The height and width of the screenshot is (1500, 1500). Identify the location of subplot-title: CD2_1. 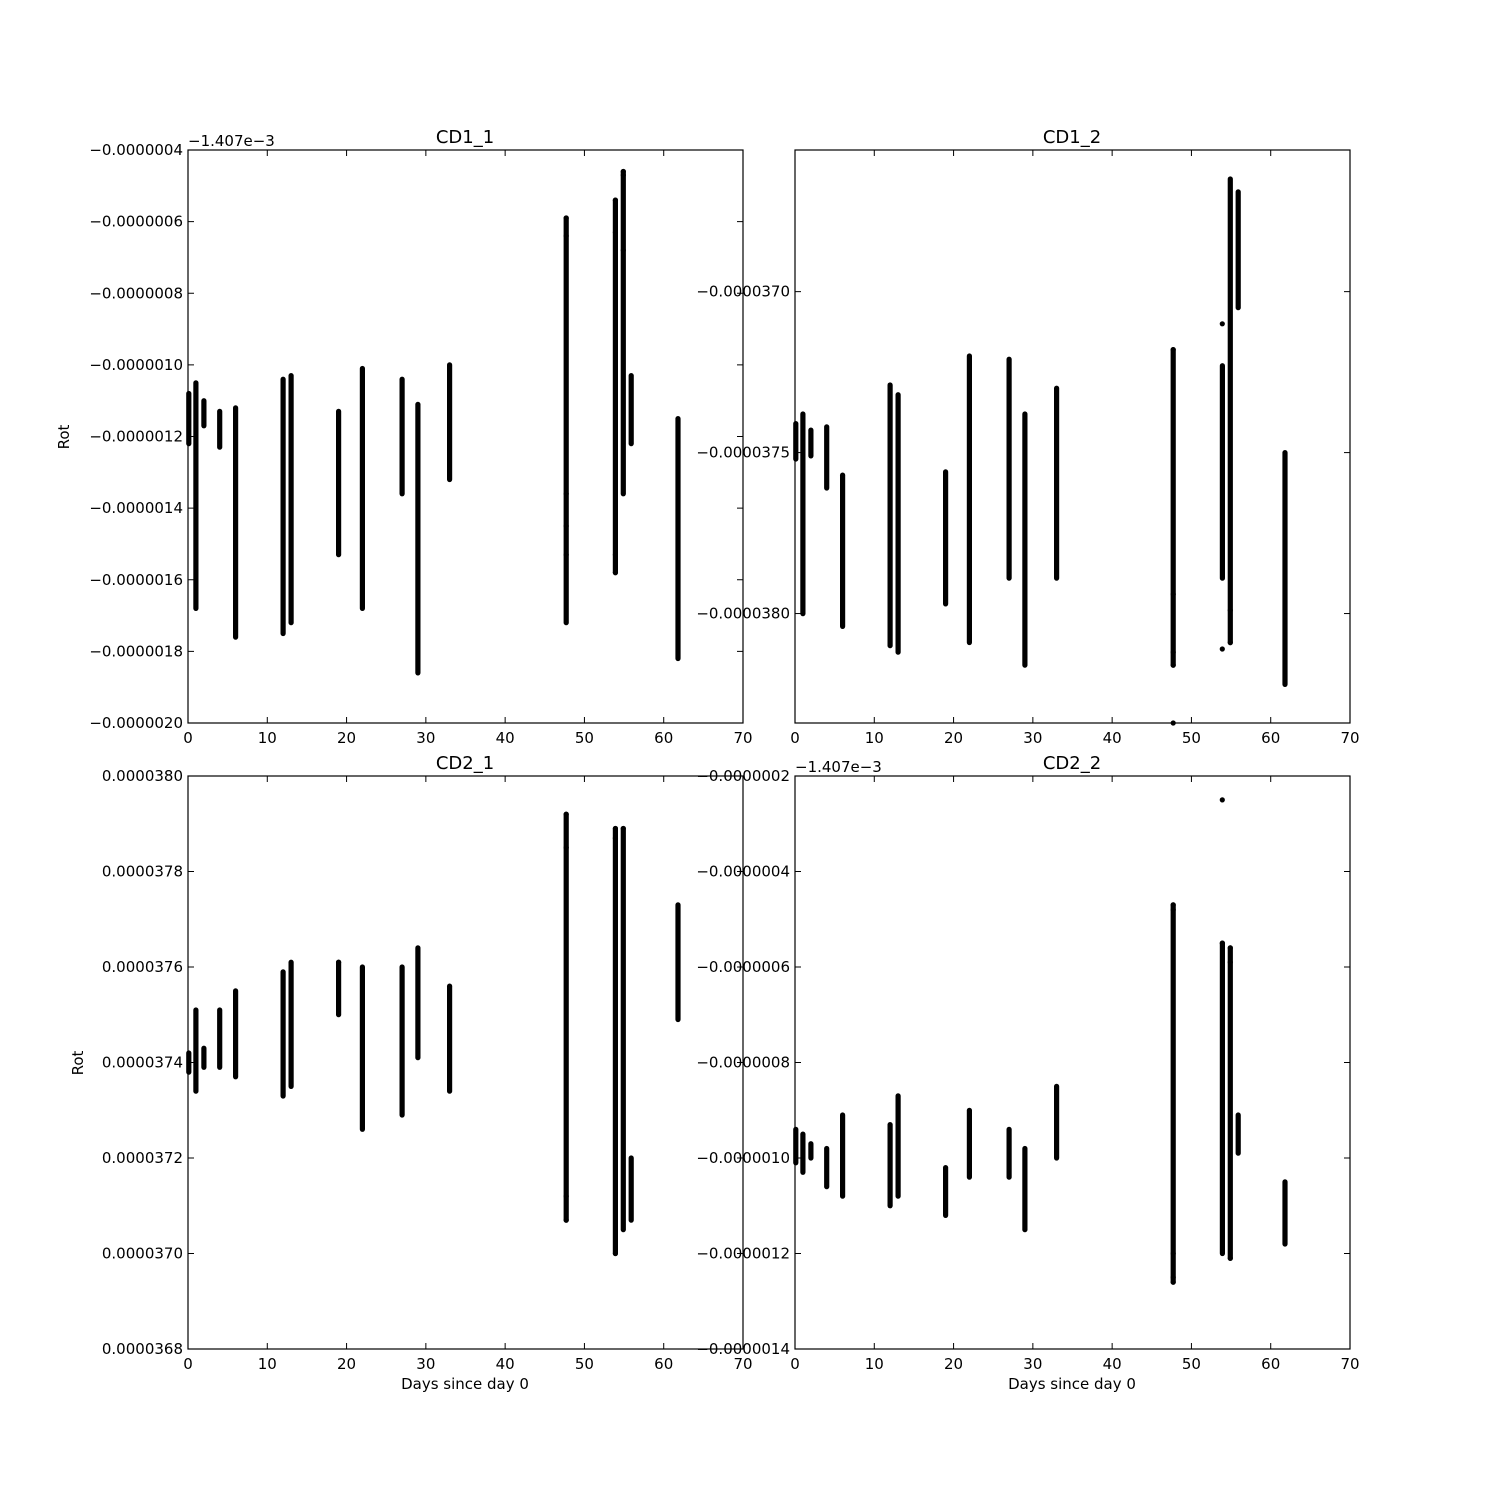
(465, 763).